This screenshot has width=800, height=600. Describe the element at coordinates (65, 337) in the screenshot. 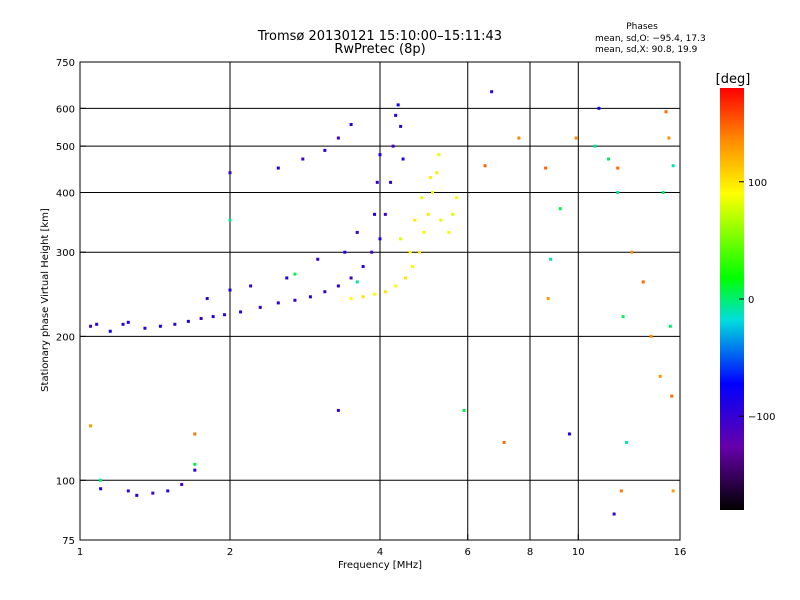

I see `y-tick-label: 200` at that location.